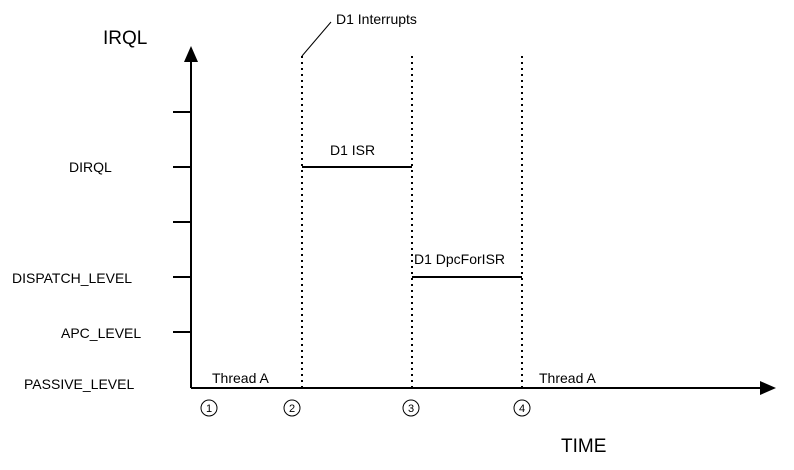  I want to click on x-axis-arrowhead, so click(768, 388).